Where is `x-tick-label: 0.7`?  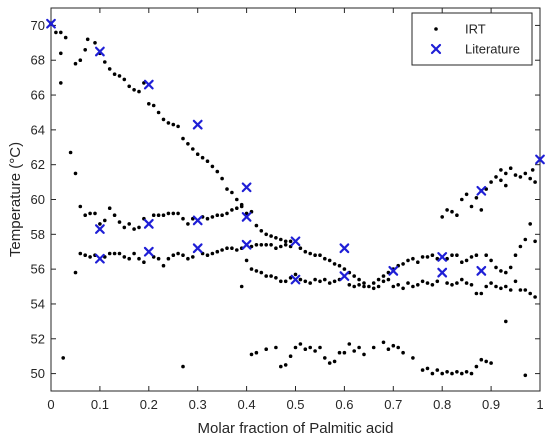 x-tick-label: 0.7 is located at coordinates (393, 404).